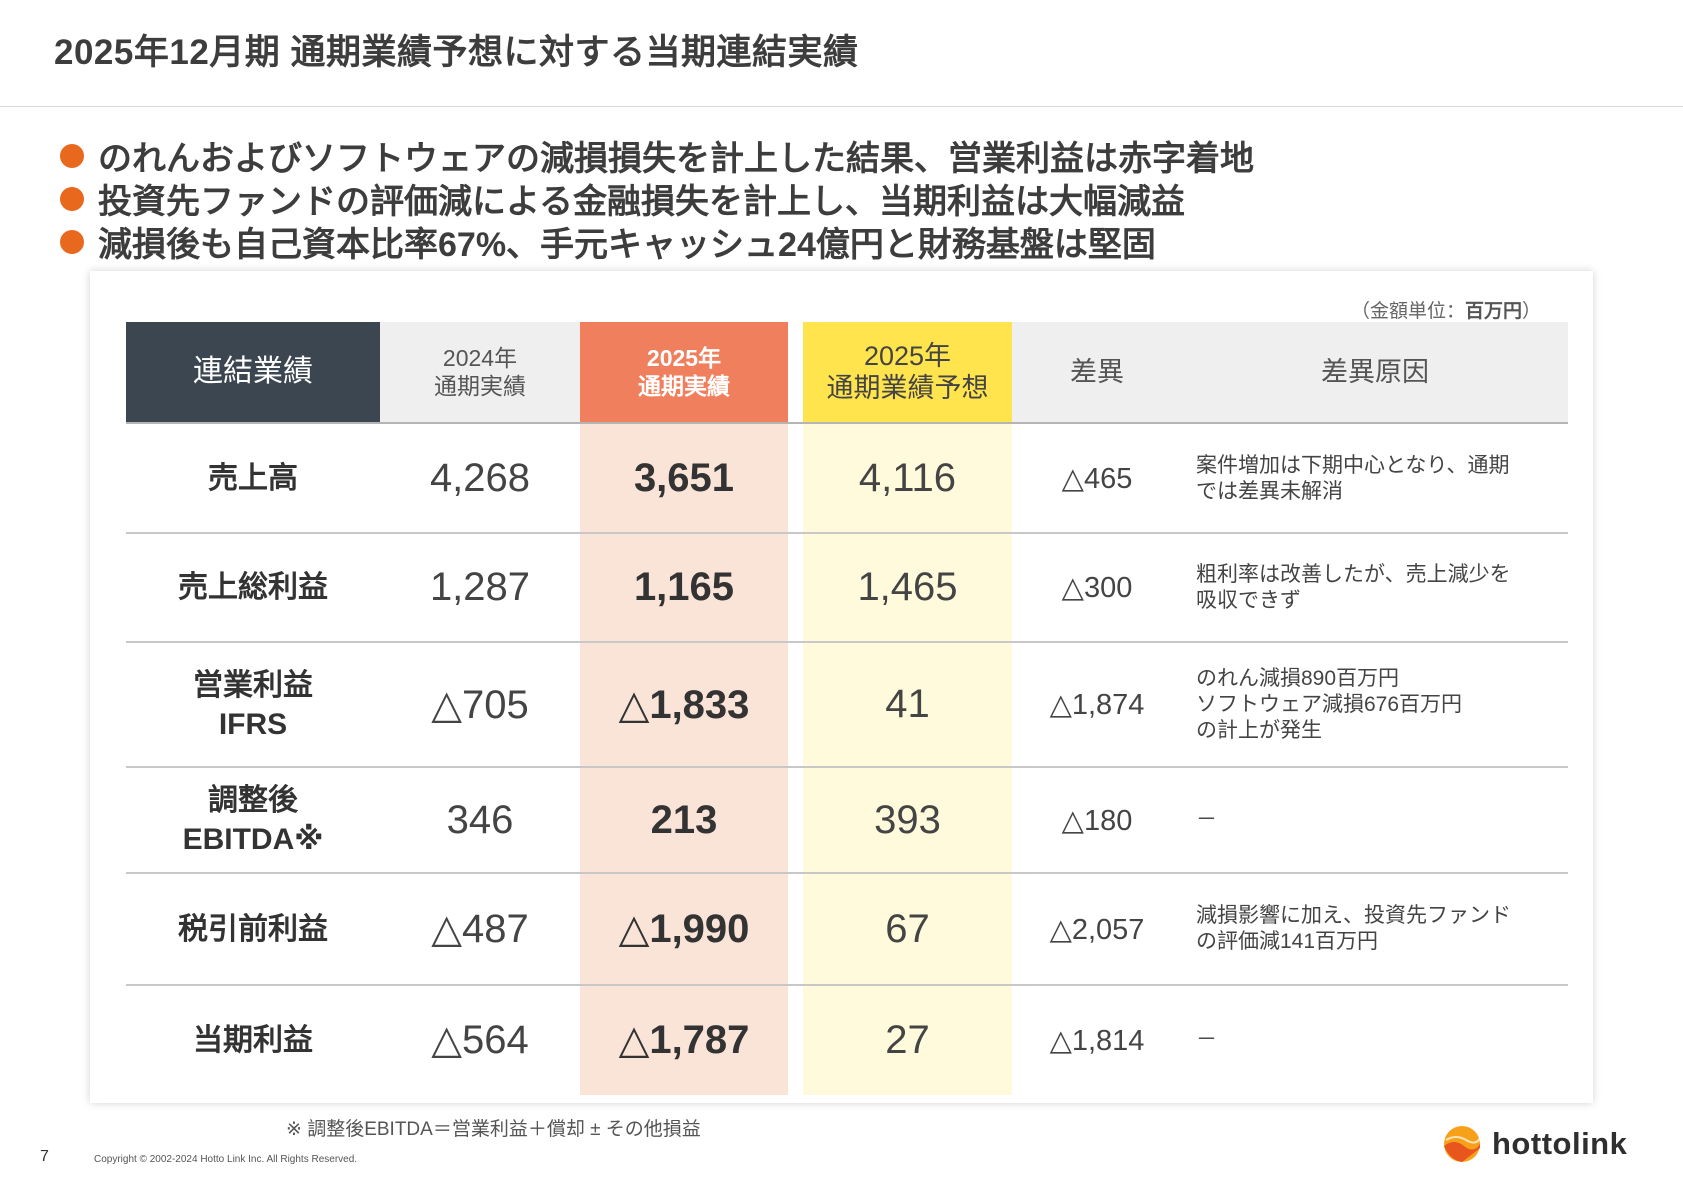 Image resolution: width=1683 pixels, height=1190 pixels. I want to click on row-label: 売上総利益, so click(253, 587).